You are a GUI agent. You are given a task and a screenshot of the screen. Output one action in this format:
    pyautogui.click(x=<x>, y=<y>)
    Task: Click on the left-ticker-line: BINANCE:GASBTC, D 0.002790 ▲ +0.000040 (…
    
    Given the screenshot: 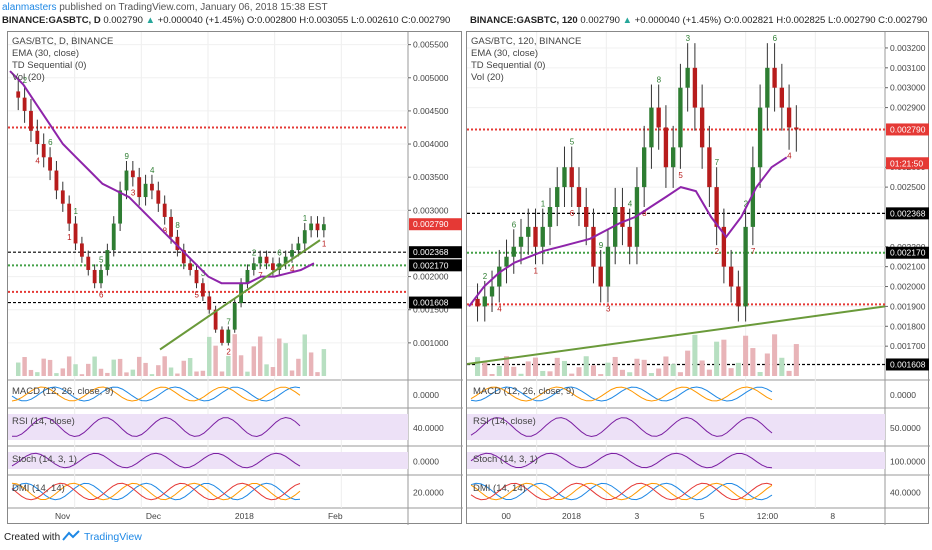 What is the action you would take?
    pyautogui.click(x=226, y=20)
    